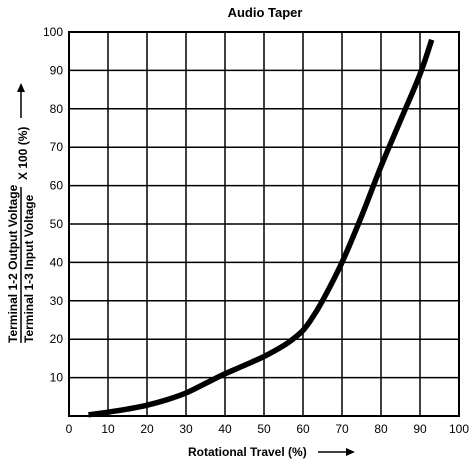 The image size is (476, 464). Describe the element at coordinates (381, 429) in the screenshot. I see `x-tick-label: 80` at that location.